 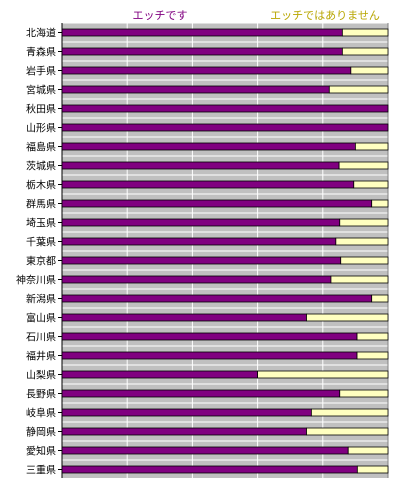 What do you see at coordinates (41, 395) in the screenshot?
I see `category-label: 長野県` at bounding box center [41, 395].